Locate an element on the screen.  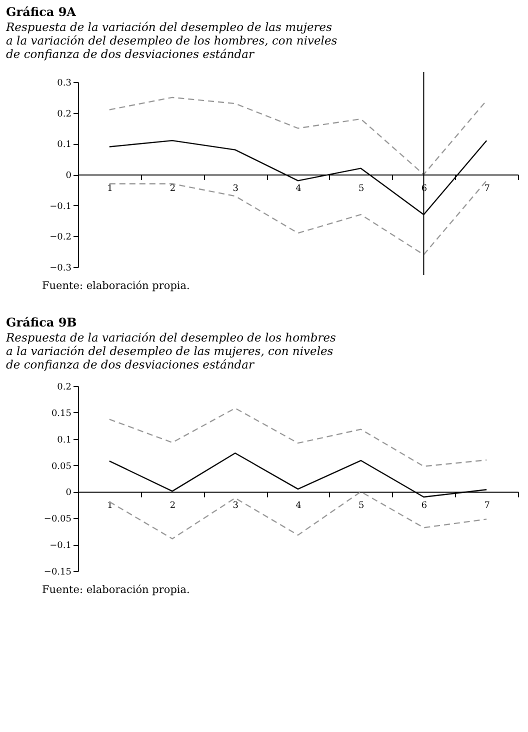
y-tick-label: 0.3 is located at coordinates (64, 83).